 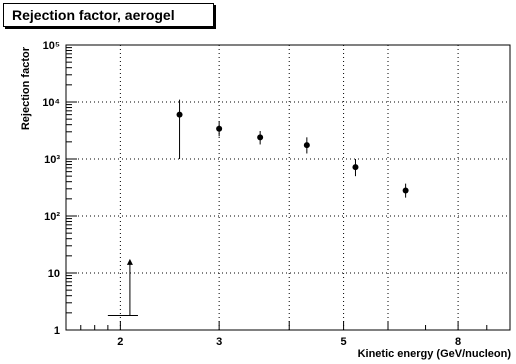 What do you see at coordinates (52, 160) in the screenshot?
I see `y-tick-label: 10³` at bounding box center [52, 160].